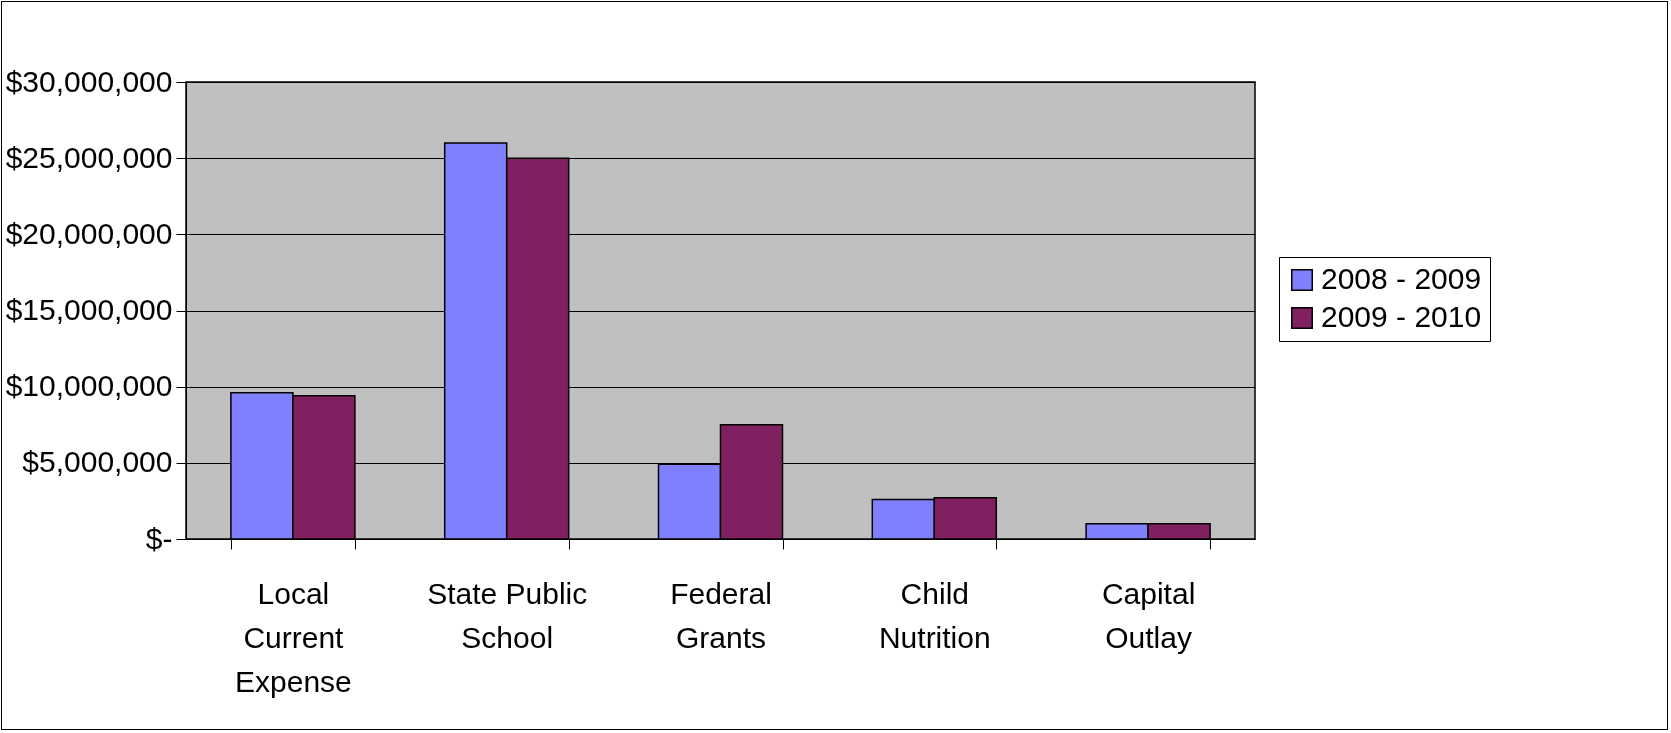  What do you see at coordinates (721, 615) in the screenshot?
I see `x-tick-label: Federal Grants` at bounding box center [721, 615].